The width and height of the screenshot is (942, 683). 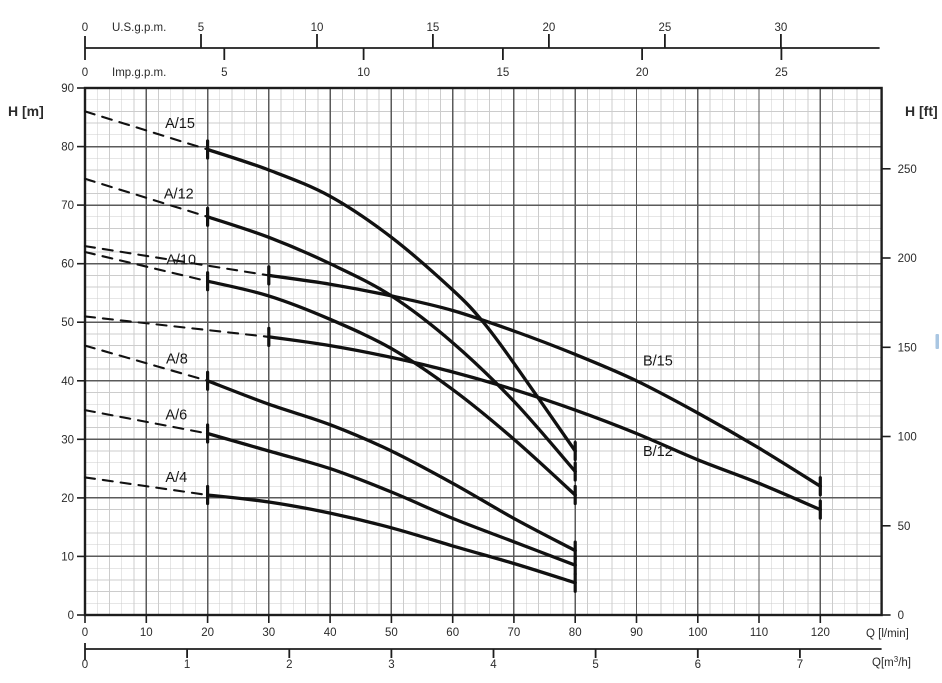 What do you see at coordinates (180, 124) in the screenshot?
I see `curve-label-a-15: A/15` at bounding box center [180, 124].